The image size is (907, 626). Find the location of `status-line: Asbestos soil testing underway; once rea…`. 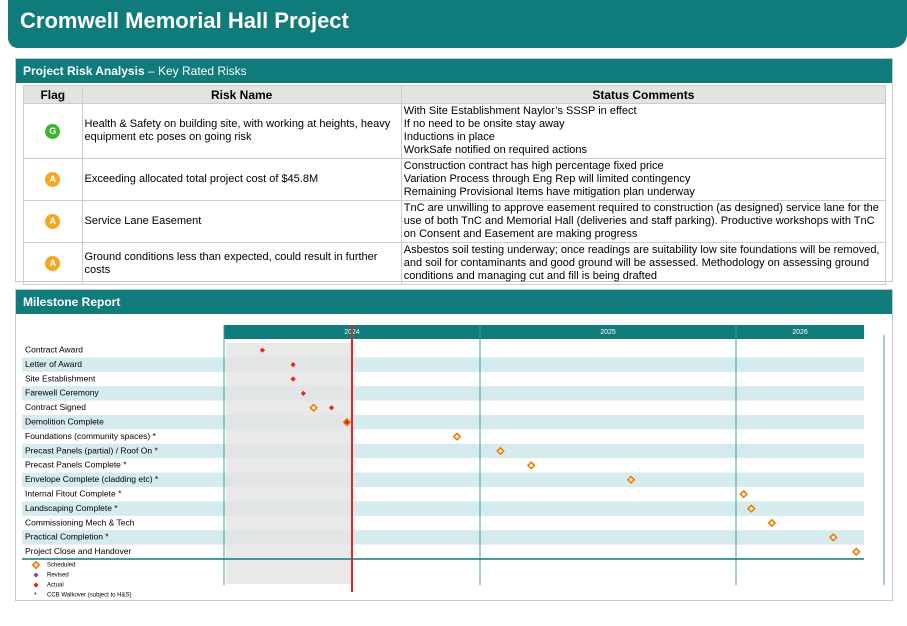

status-line: Asbestos soil testing underway; once rea… is located at coordinates (641, 263).